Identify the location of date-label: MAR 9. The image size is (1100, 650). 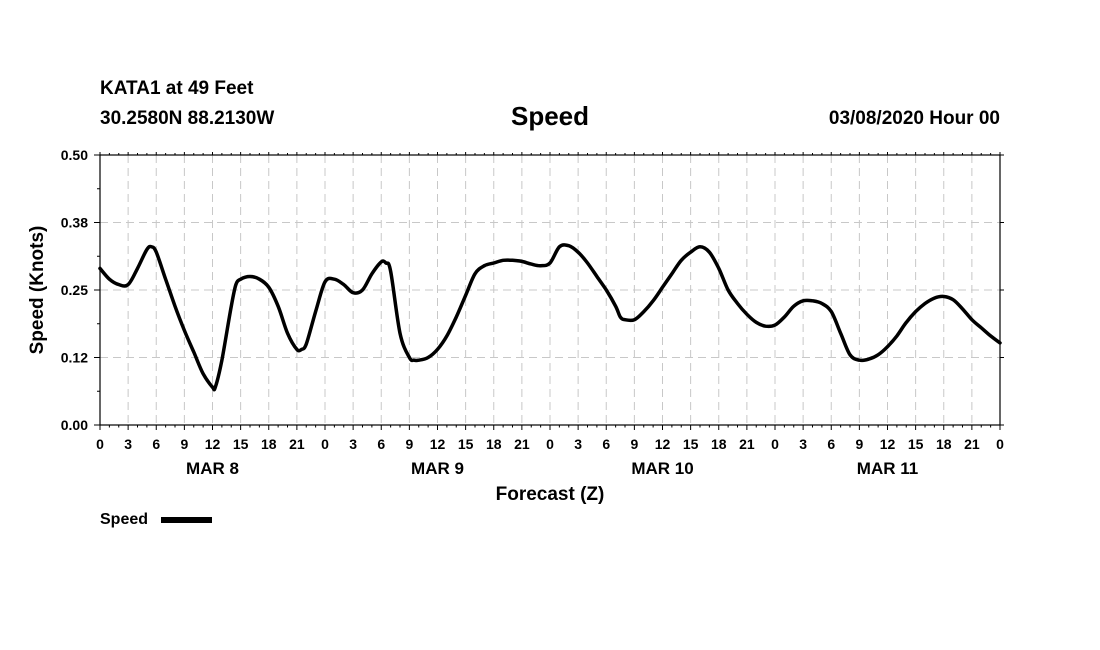
(437, 468).